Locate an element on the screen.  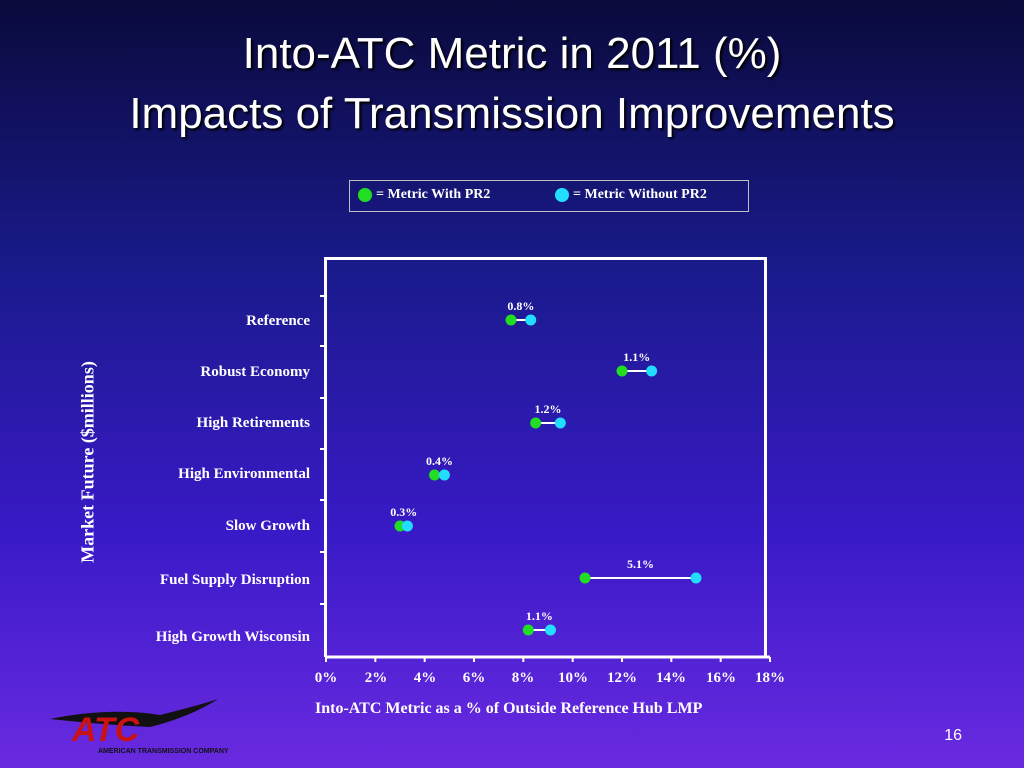
legend-item-with: = Metric With PR2 is located at coordinates (424, 195).